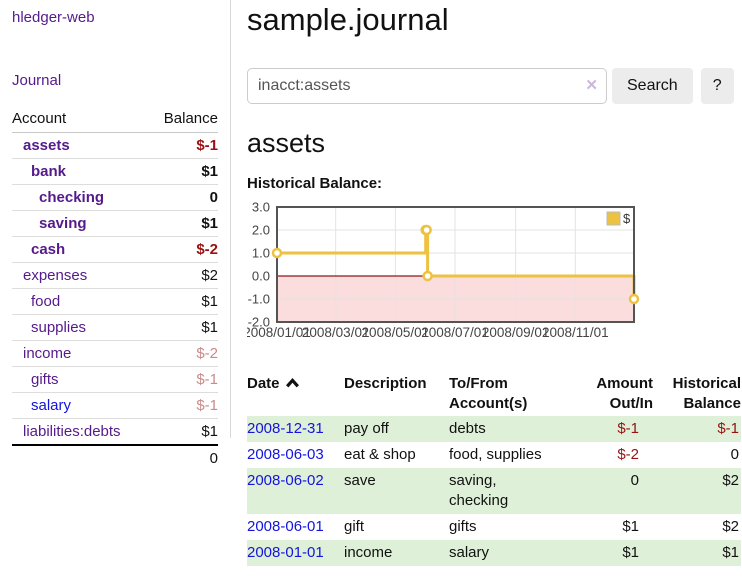  What do you see at coordinates (285, 454) in the screenshot?
I see `transaction-date-link: 2008-06-03` at bounding box center [285, 454].